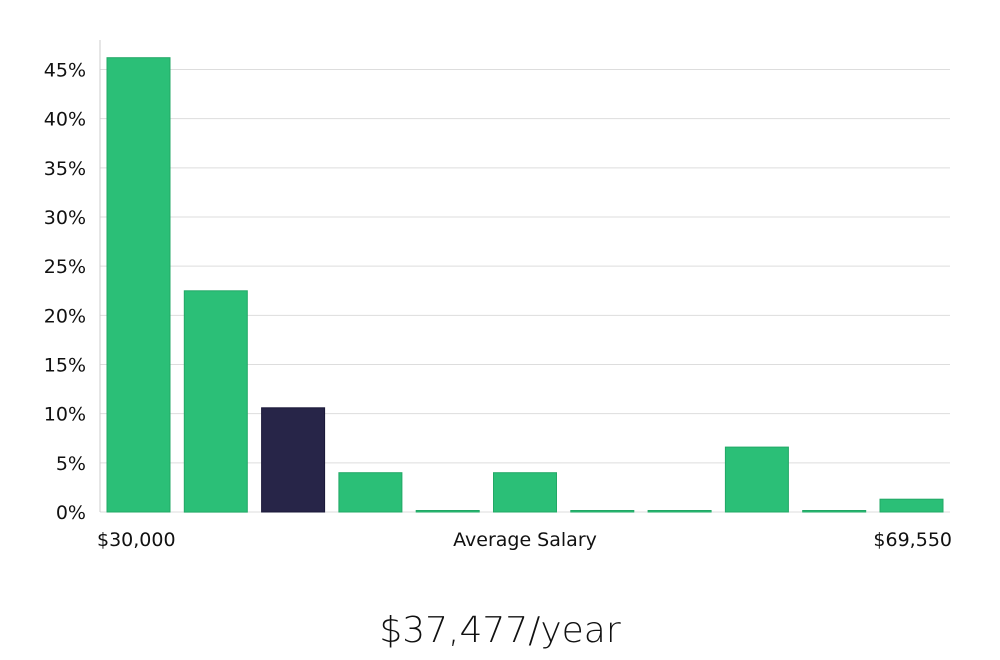  What do you see at coordinates (500, 630) in the screenshot?
I see `average-salary-value: $37,477/year` at bounding box center [500, 630].